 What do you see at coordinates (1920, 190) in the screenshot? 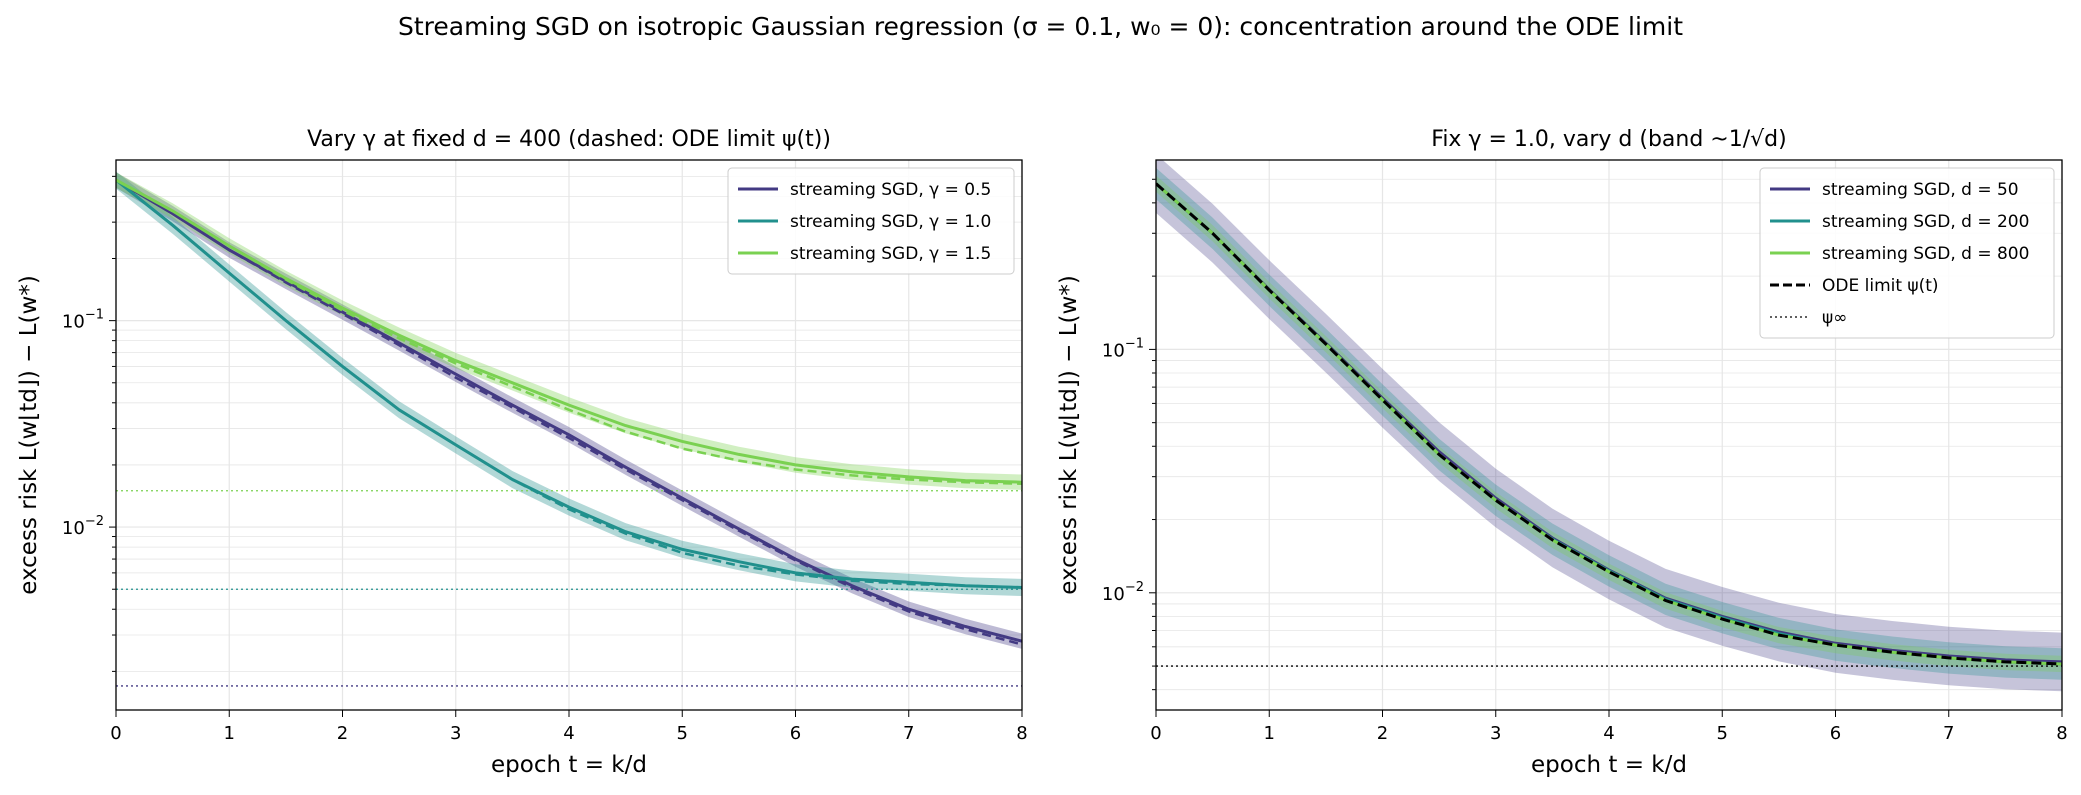
I see `legend-entry-label: streaming SGD, d = 50` at bounding box center [1920, 190].